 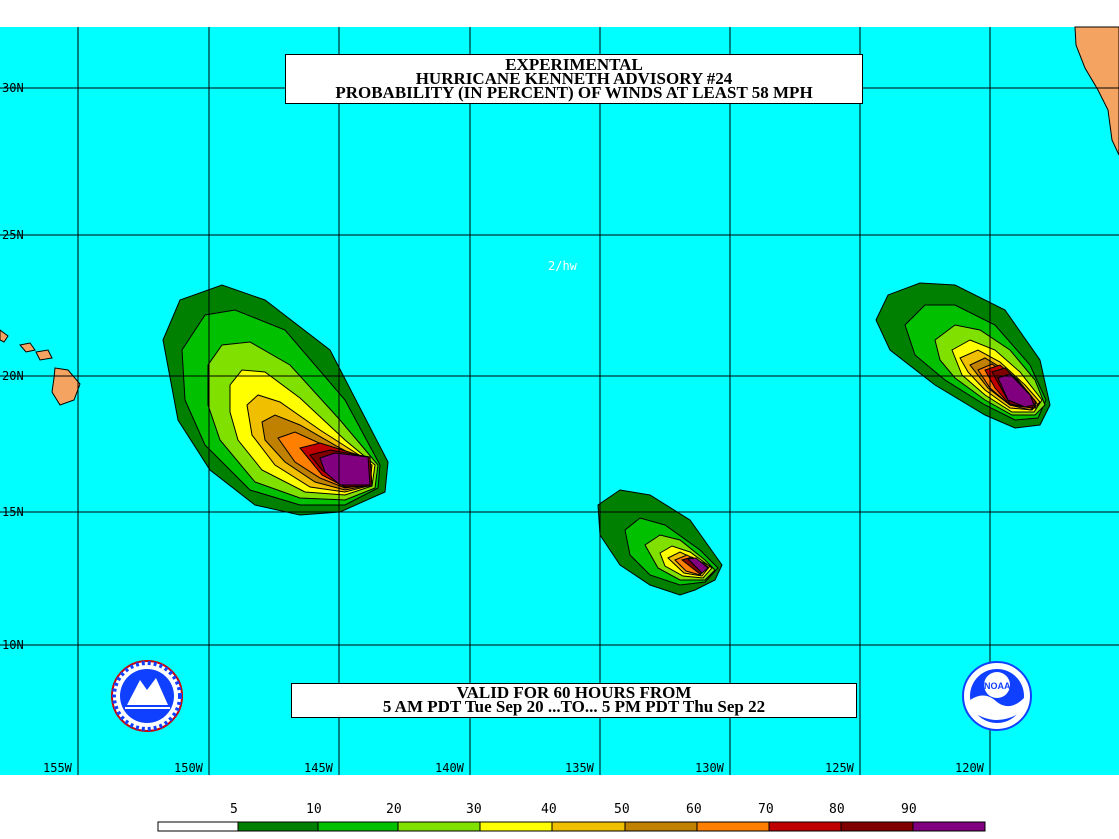 What do you see at coordinates (970, 768) in the screenshot?
I see `lon-label: 120W` at bounding box center [970, 768].